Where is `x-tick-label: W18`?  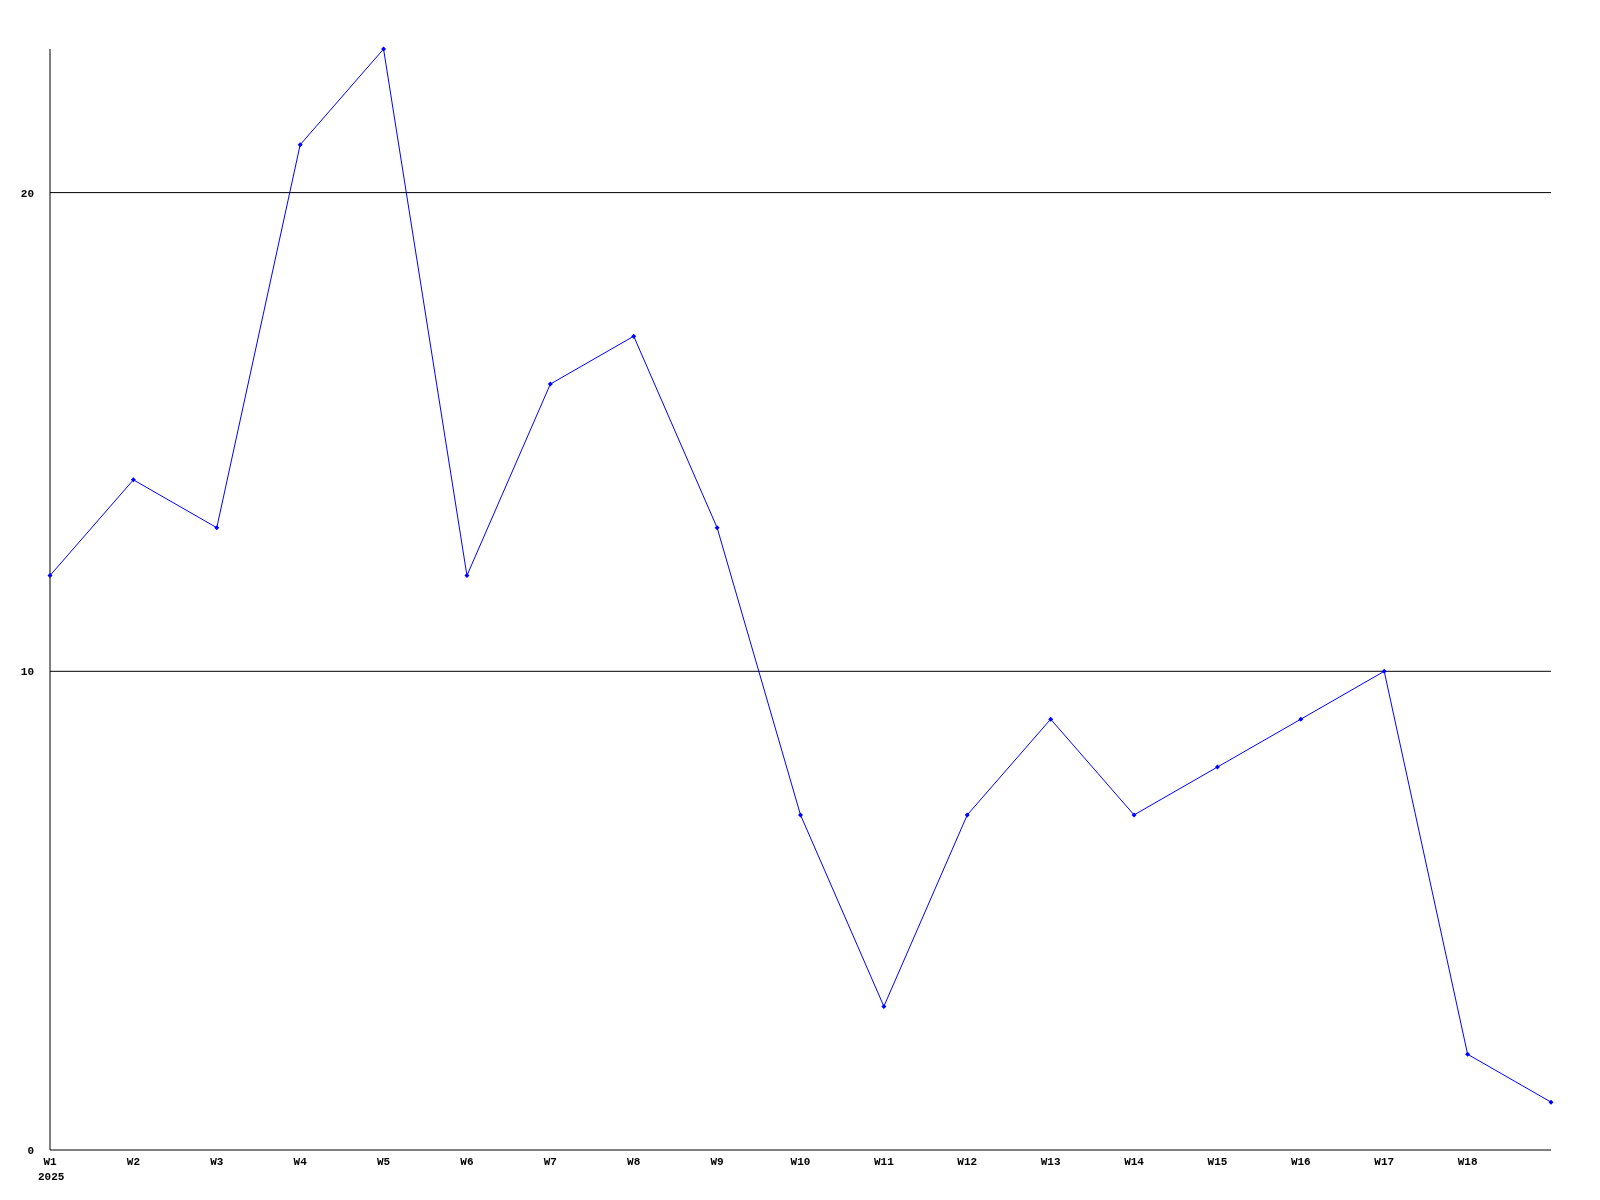 x-tick-label: W18 is located at coordinates (1467, 1162).